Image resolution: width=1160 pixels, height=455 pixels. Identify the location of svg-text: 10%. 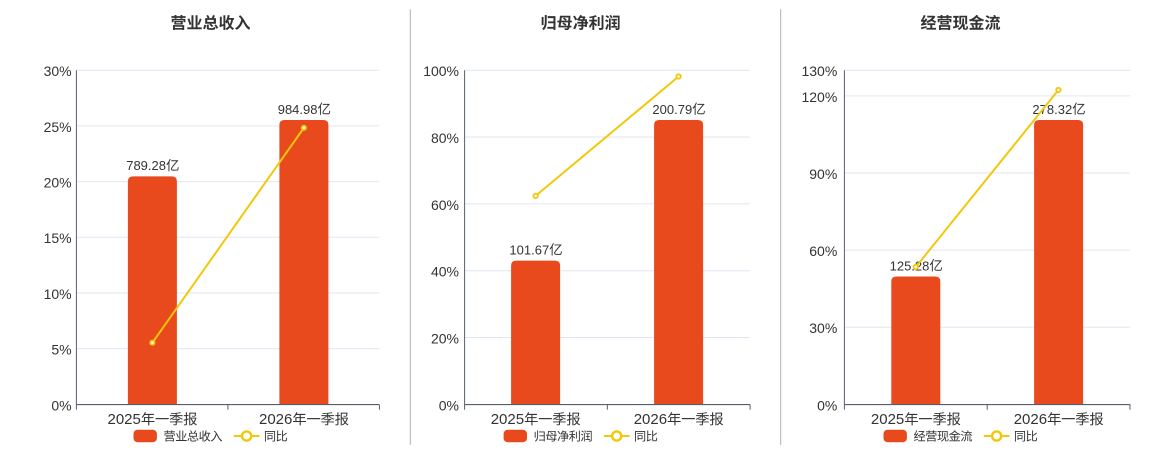
(58, 294).